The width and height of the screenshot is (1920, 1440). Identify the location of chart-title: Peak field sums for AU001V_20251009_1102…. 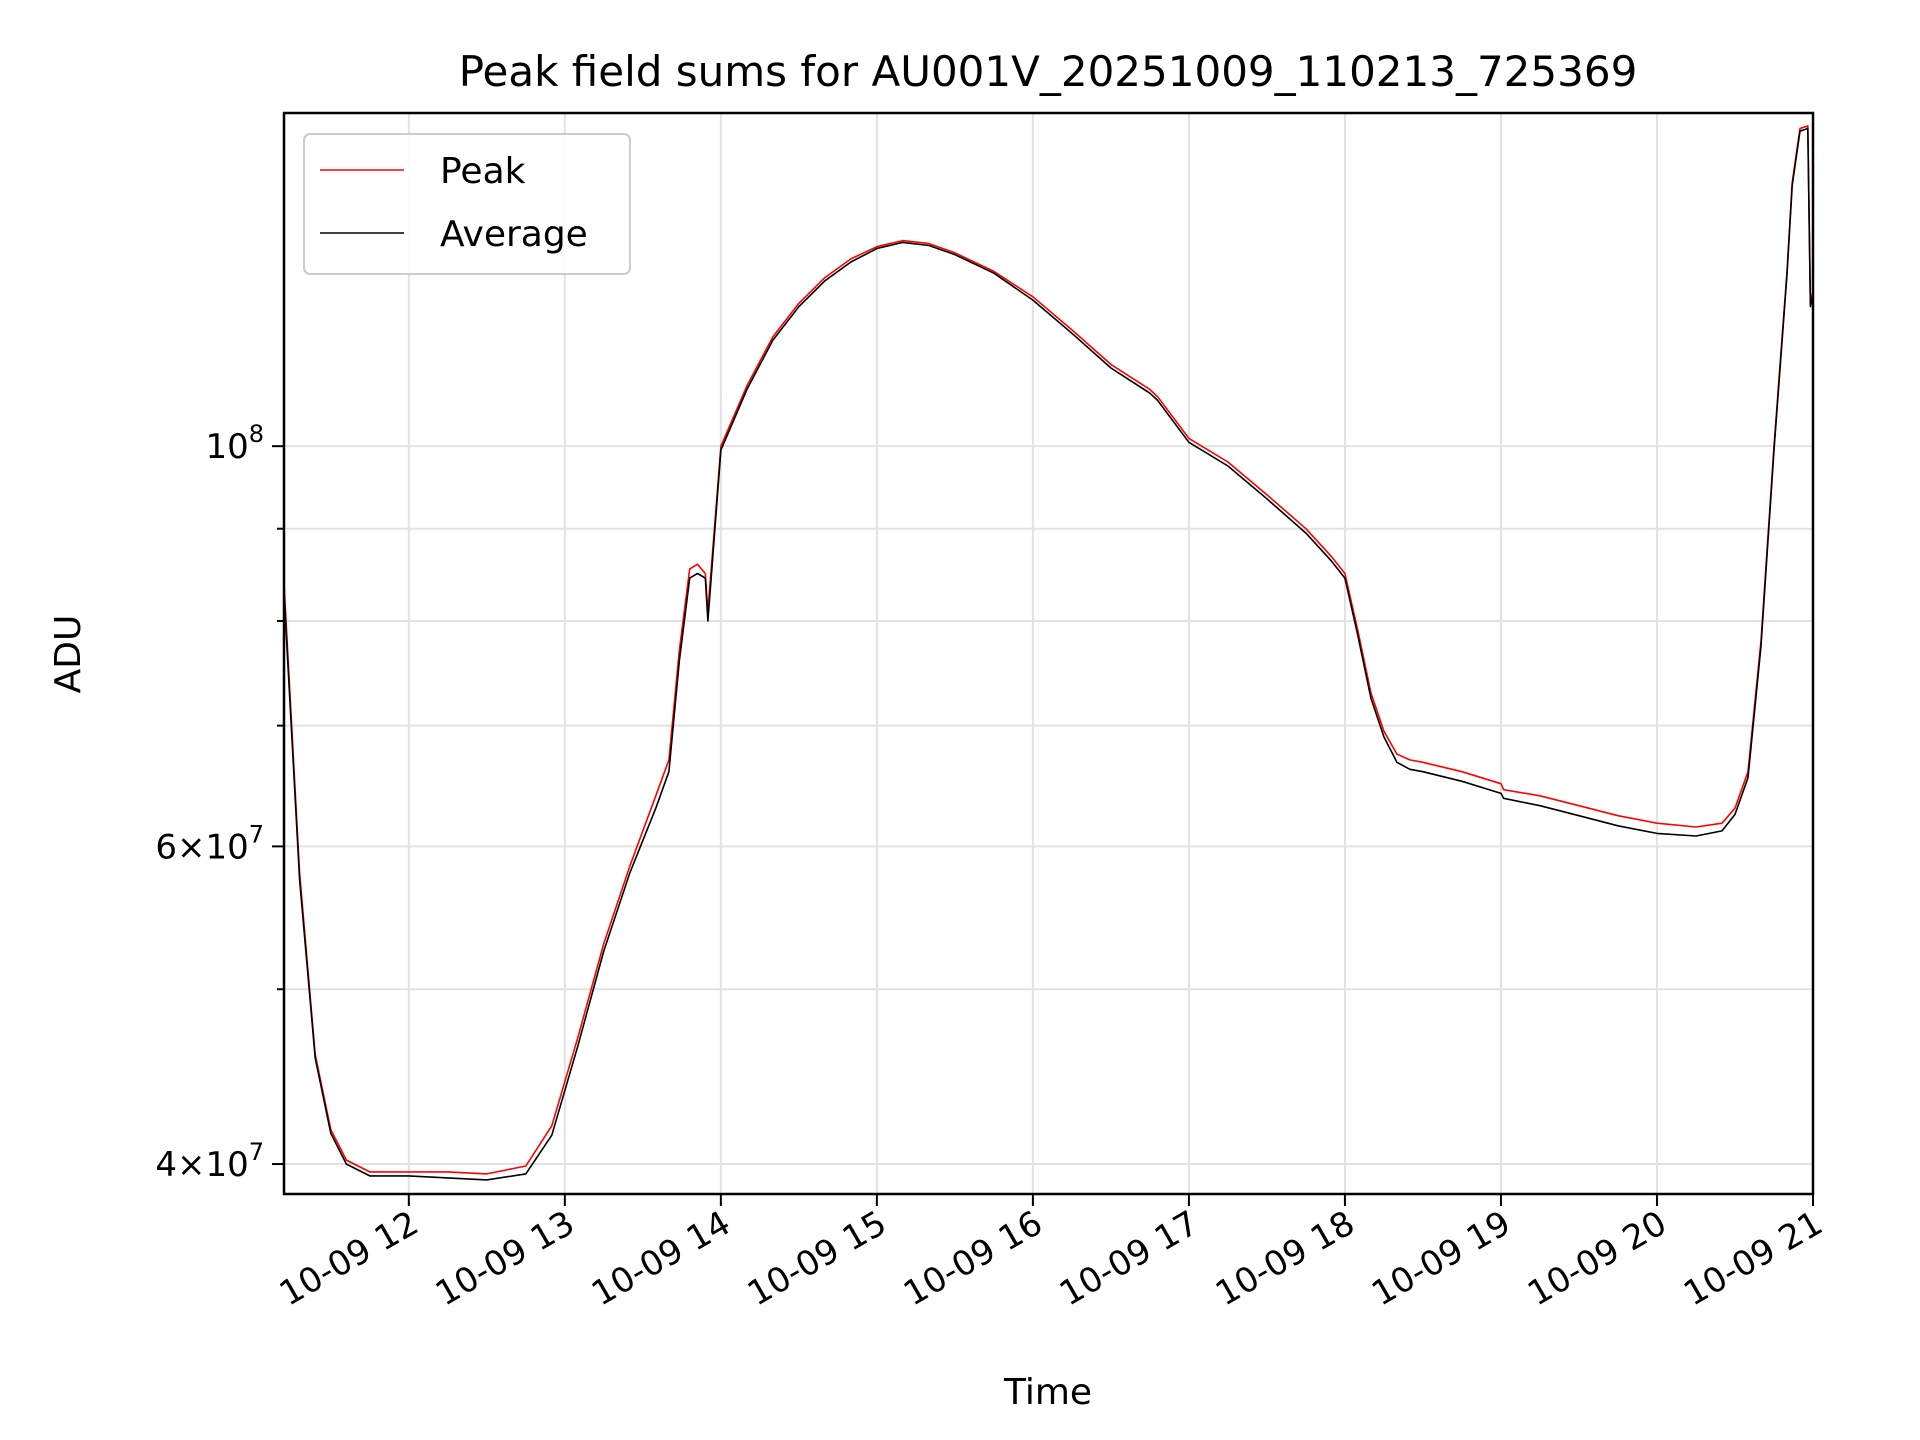
(1048, 71).